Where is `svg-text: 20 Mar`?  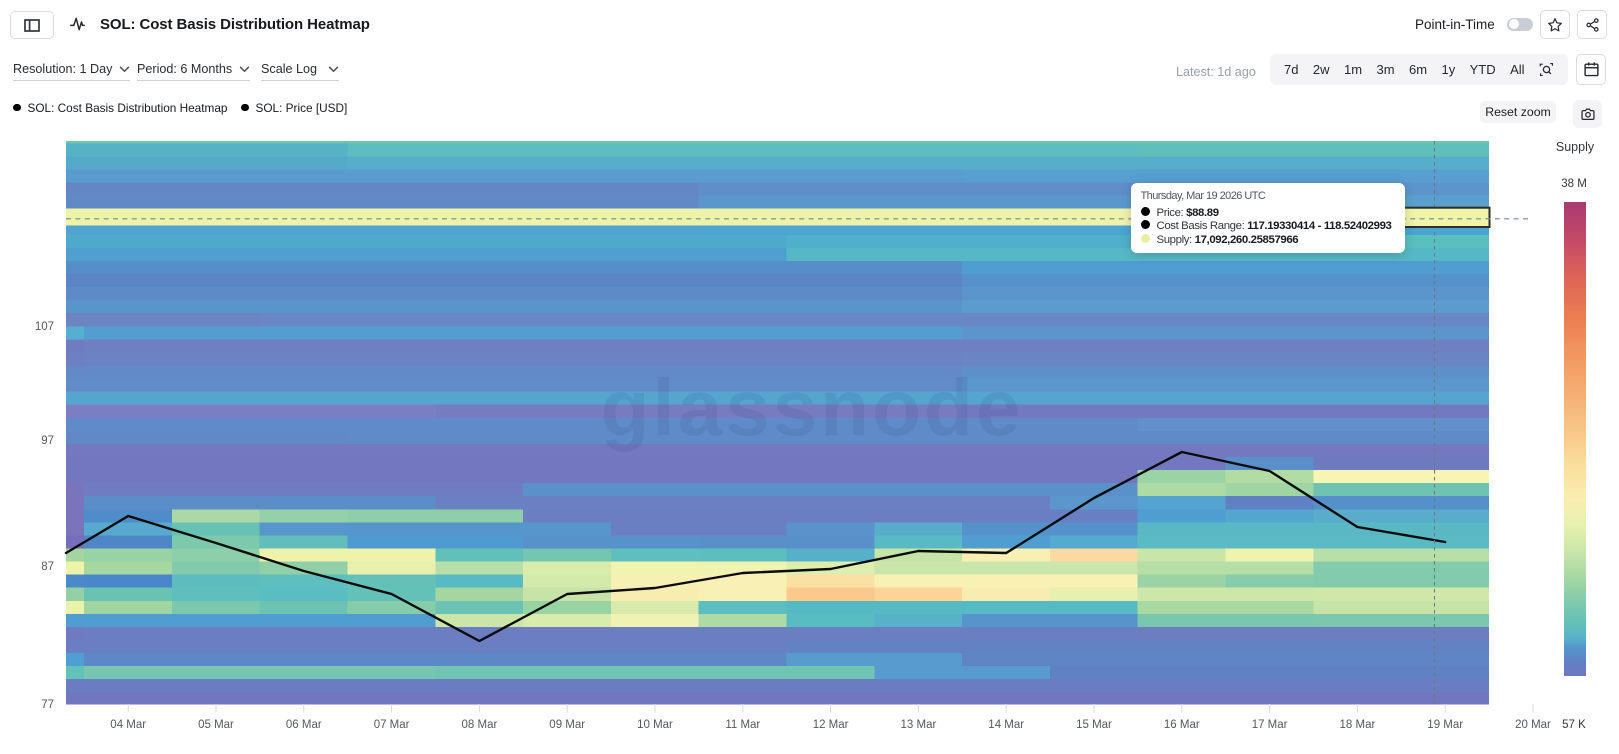
svg-text: 20 Mar is located at coordinates (1533, 725).